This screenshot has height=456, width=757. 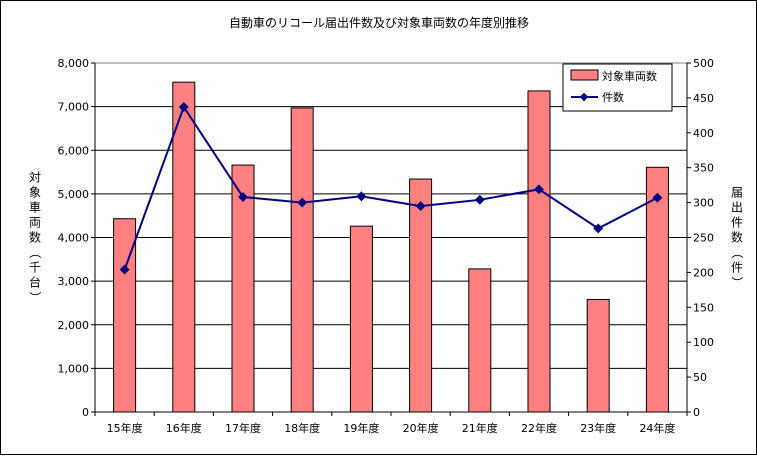 I want to click on right-tick-label: 50, so click(x=700, y=377).